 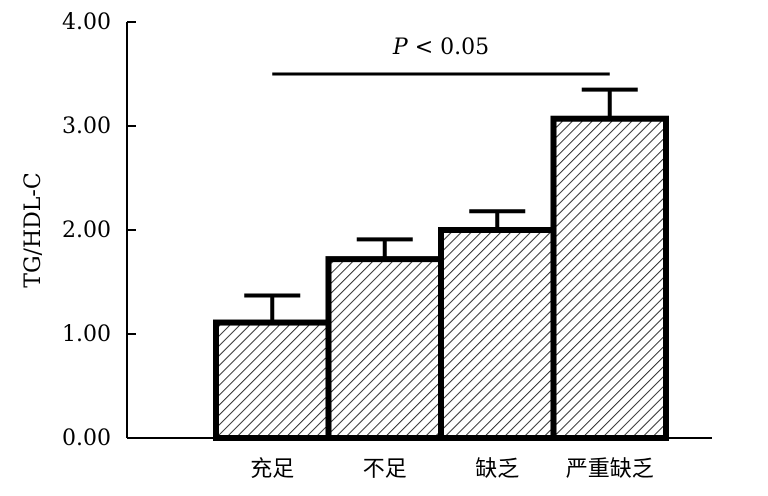 What do you see at coordinates (86, 334) in the screenshot?
I see `y-tick-label: 1.00` at bounding box center [86, 334].